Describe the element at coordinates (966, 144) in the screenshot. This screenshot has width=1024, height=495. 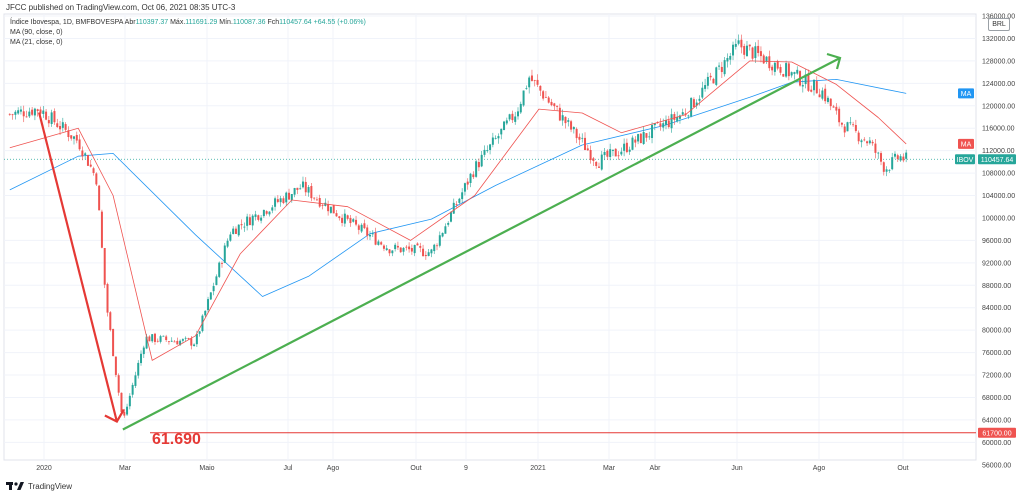
I see `ma21-tag-text: MA` at that location.